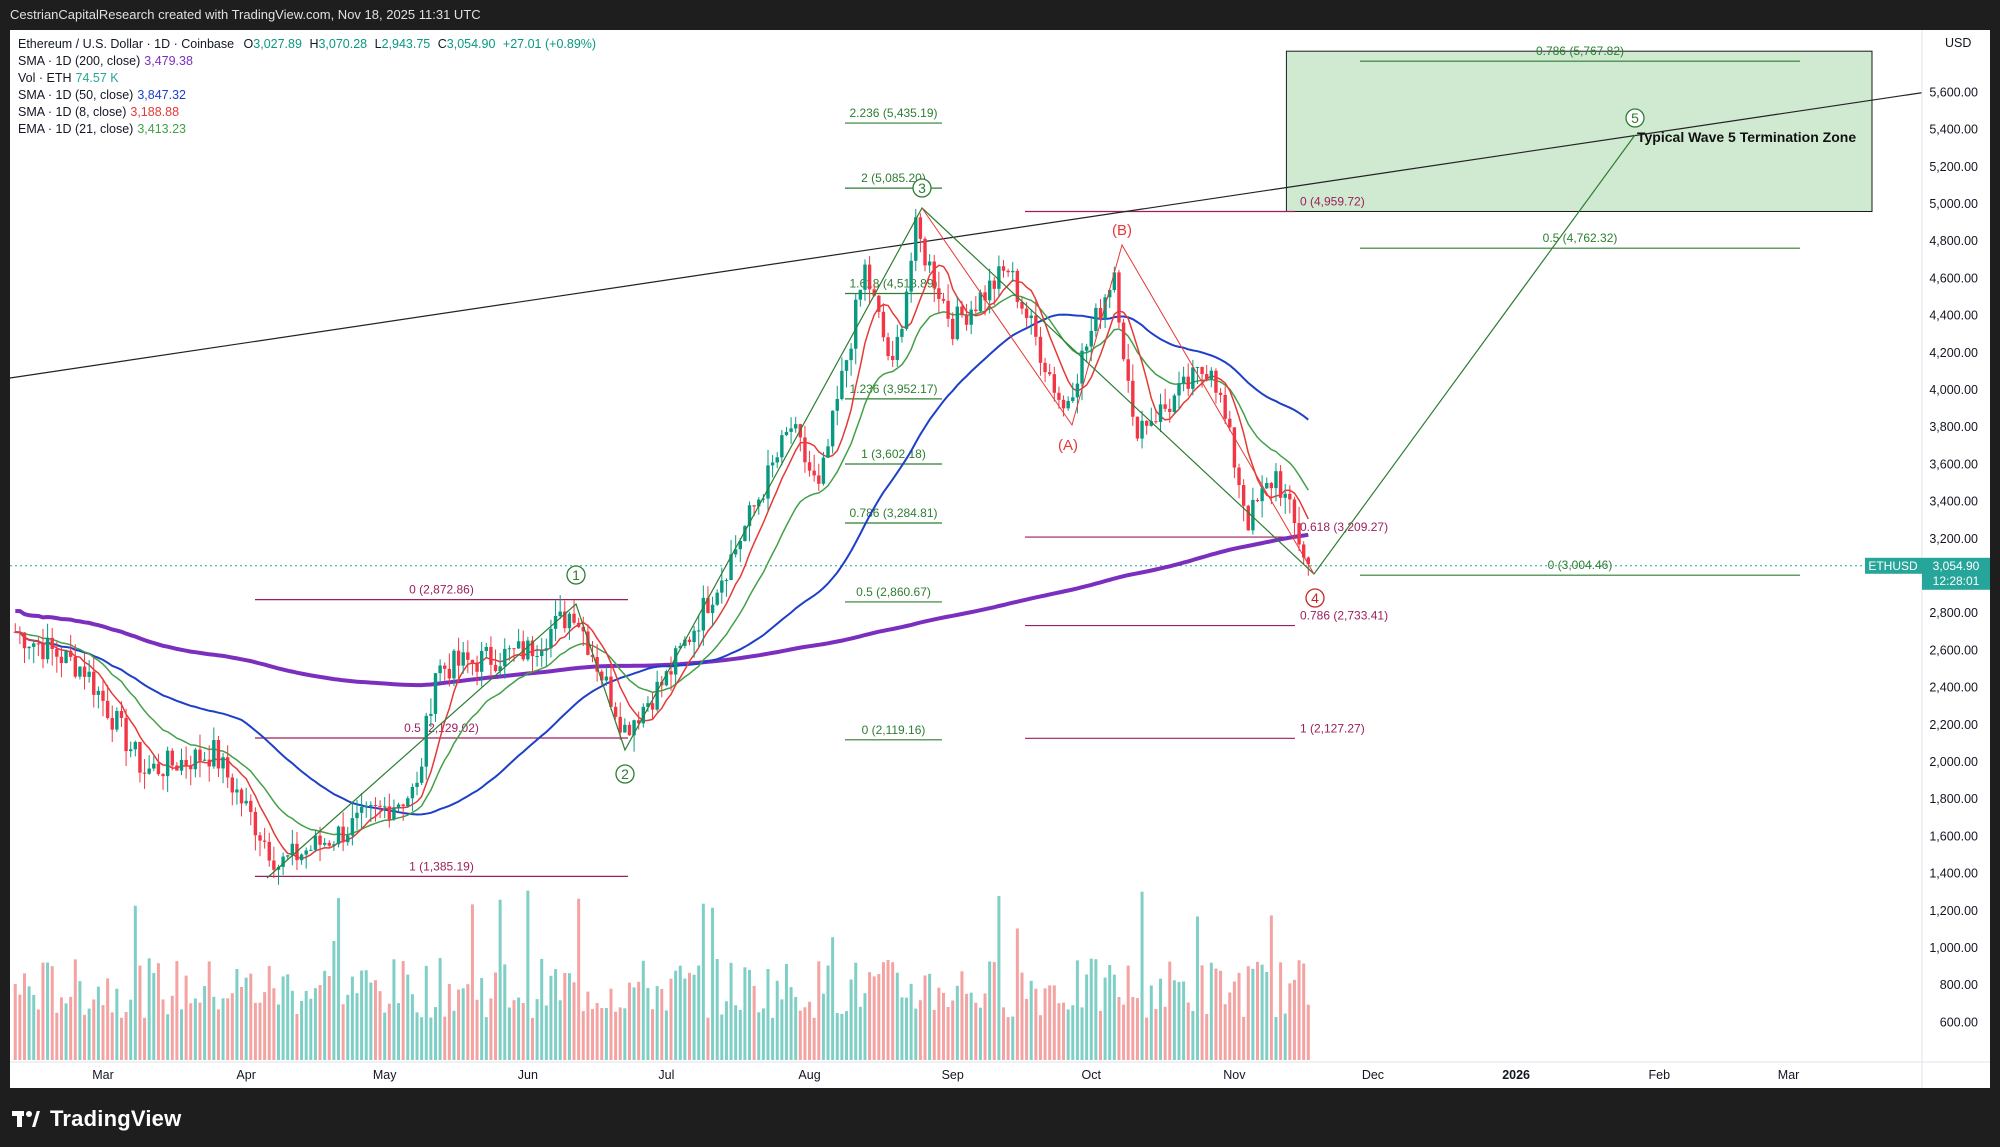  Describe the element at coordinates (1315, 598) in the screenshot. I see `wave-label: 4` at that location.